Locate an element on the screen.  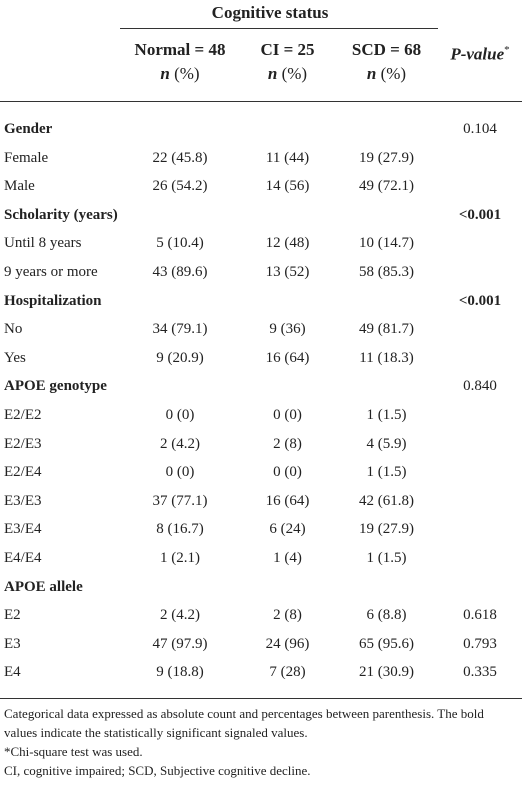
row-label: No is located at coordinates (13, 329).